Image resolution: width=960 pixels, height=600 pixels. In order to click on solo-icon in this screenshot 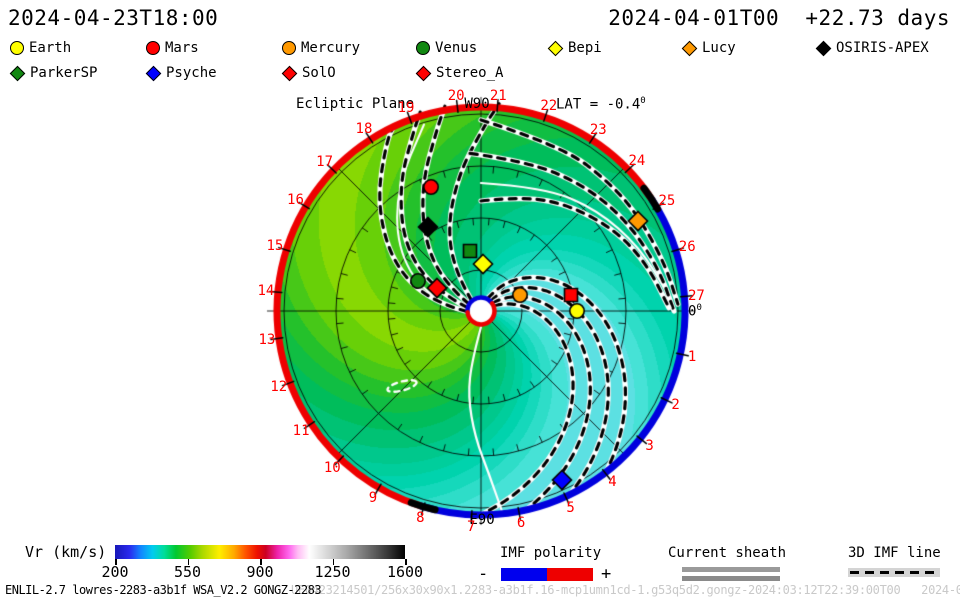, I will do `click(289, 73)`.